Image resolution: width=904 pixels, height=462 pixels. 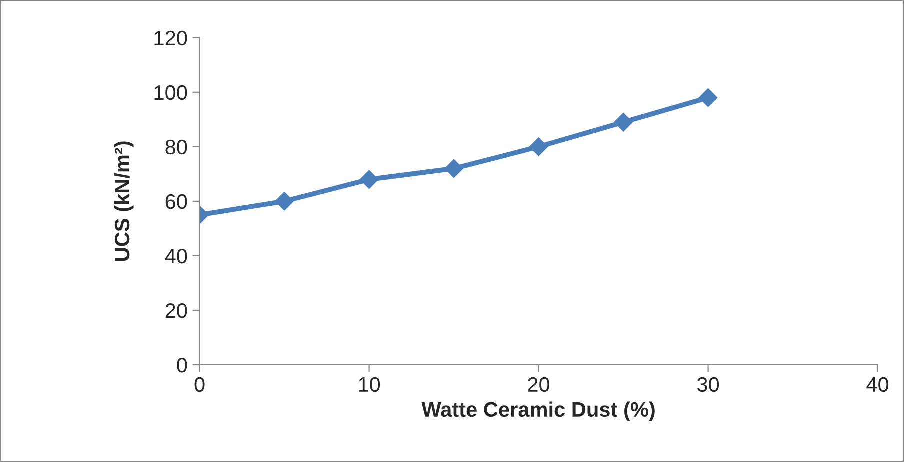 What do you see at coordinates (708, 384) in the screenshot?
I see `x-tick-label: 30` at bounding box center [708, 384].